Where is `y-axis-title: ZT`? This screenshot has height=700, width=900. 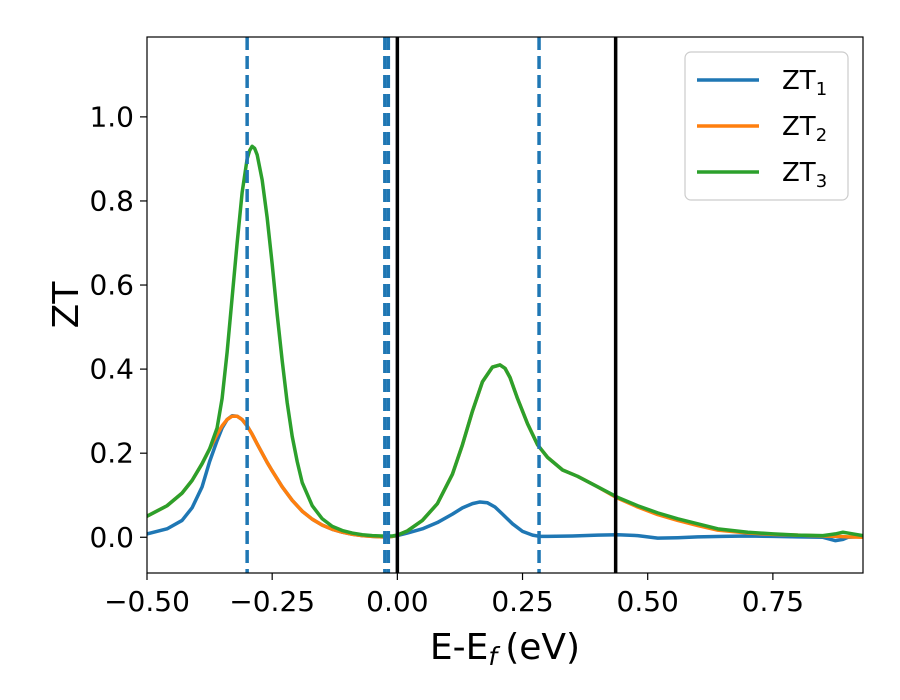 y-axis-title: ZT is located at coordinates (66, 305).